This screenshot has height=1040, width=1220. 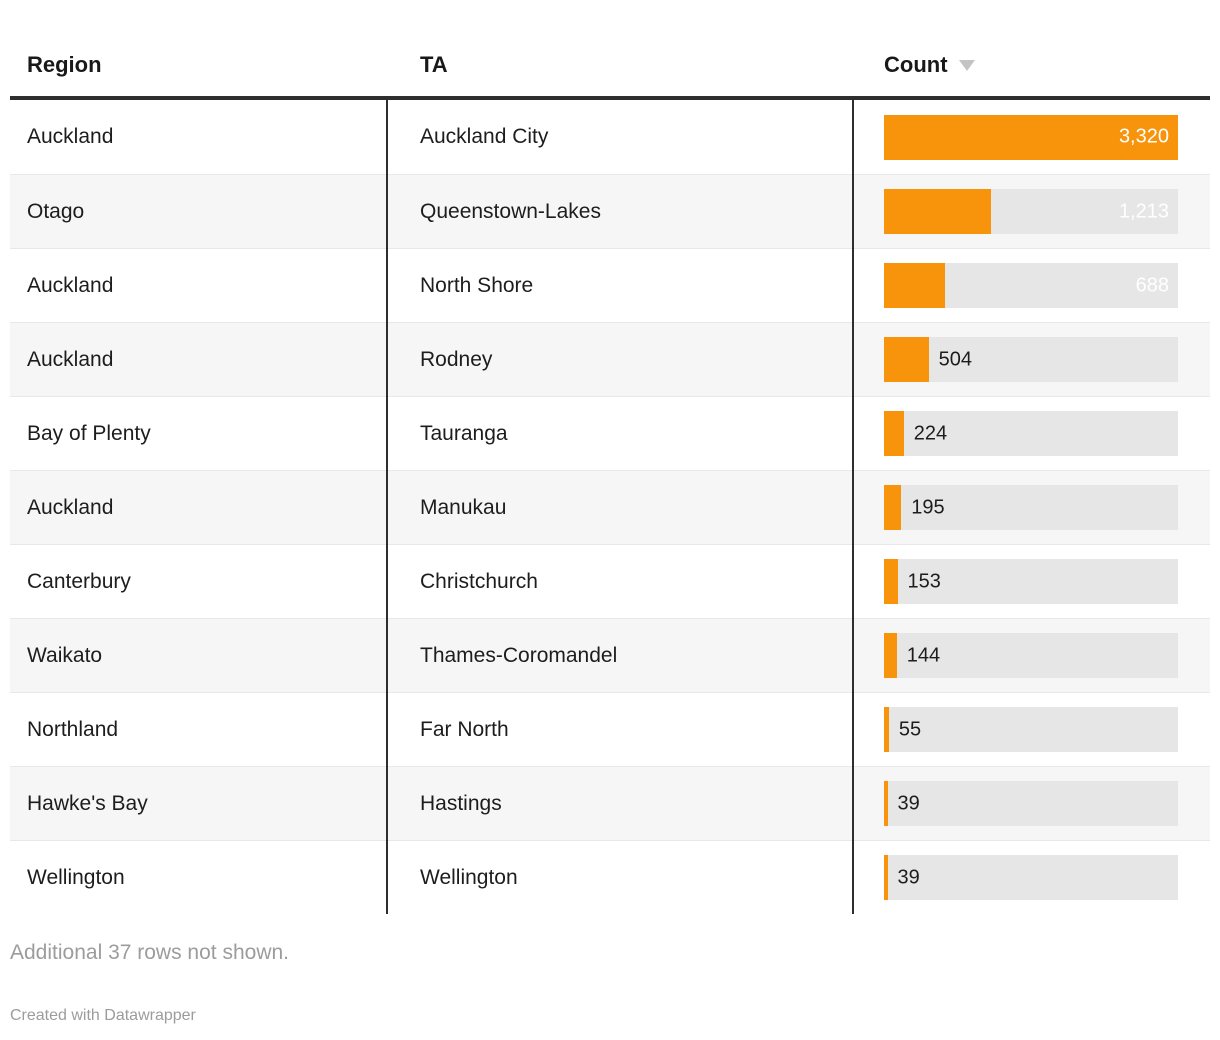 I want to click on count-label: 224, so click(x=930, y=433).